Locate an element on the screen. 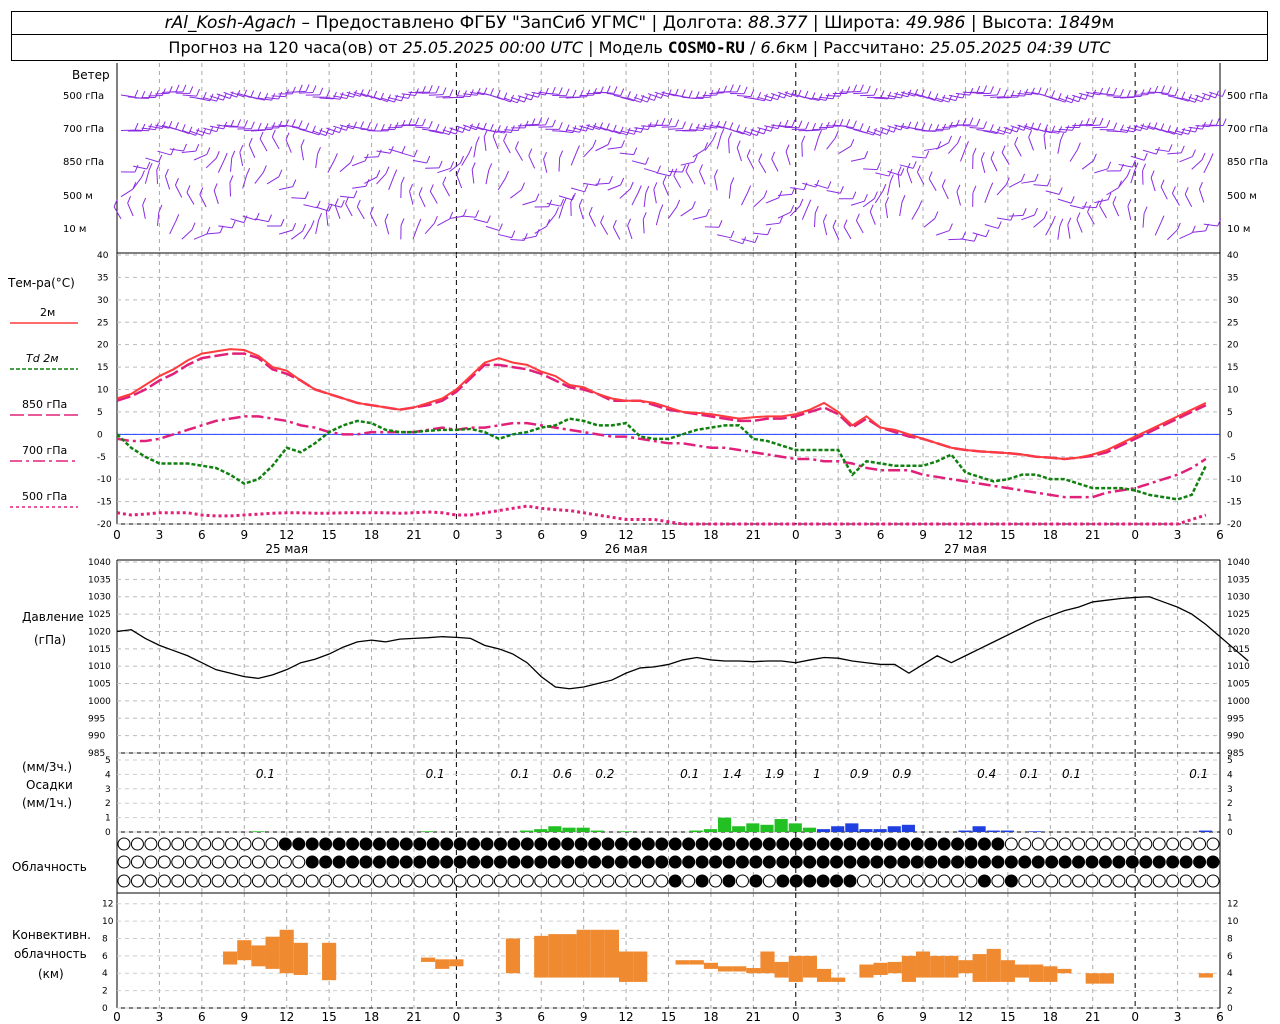  precip-total-label: 0.1 is located at coordinates (435, 774).